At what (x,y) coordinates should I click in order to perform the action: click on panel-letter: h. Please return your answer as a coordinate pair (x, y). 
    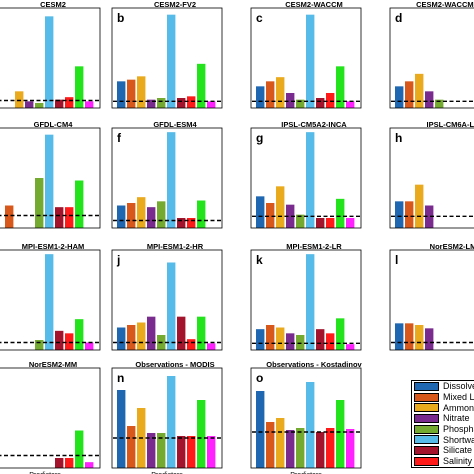
    Looking at the image, I should click on (398, 138).